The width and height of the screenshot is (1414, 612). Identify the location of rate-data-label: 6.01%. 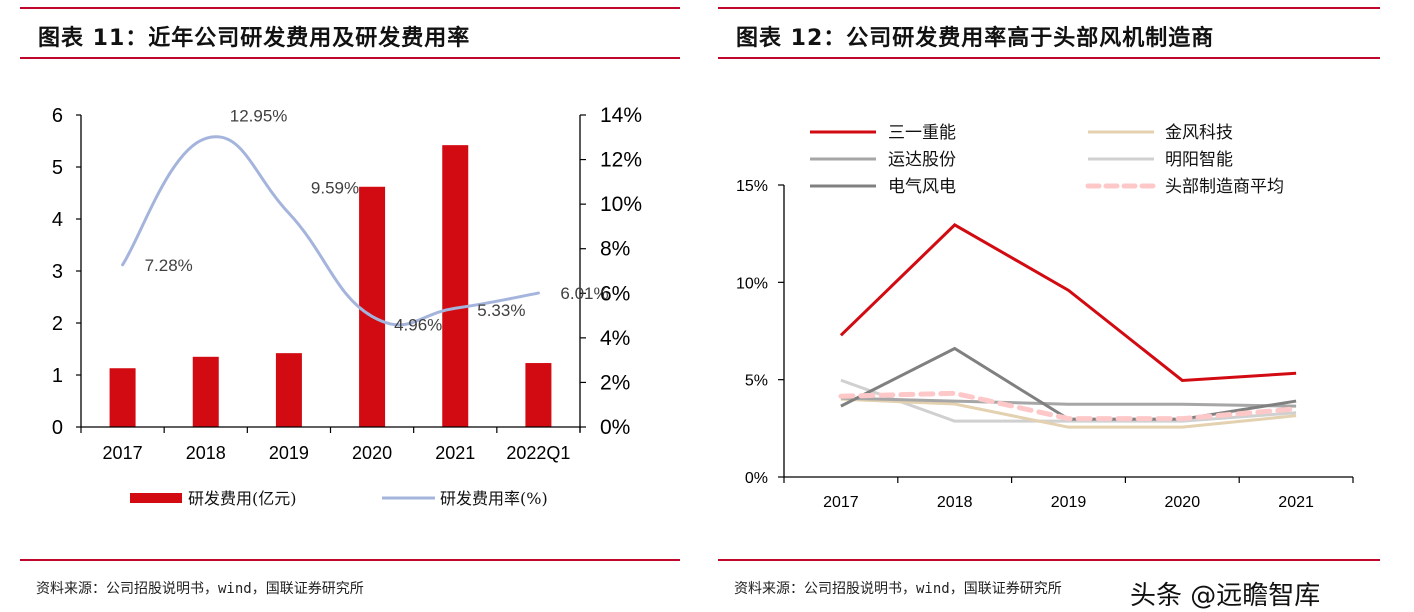
(584, 293).